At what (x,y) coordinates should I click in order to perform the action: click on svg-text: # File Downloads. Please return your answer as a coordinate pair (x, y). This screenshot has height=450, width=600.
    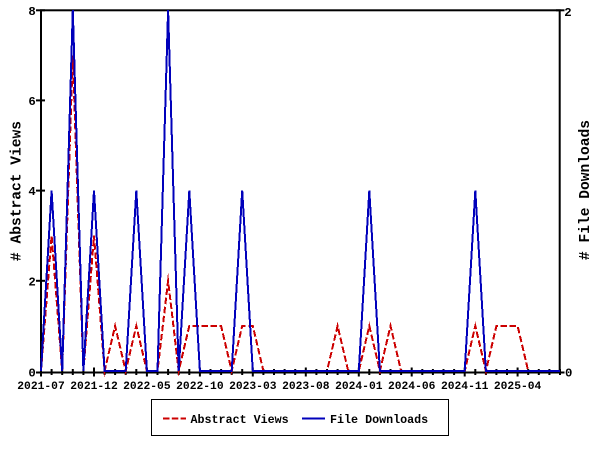
    Looking at the image, I should click on (586, 190).